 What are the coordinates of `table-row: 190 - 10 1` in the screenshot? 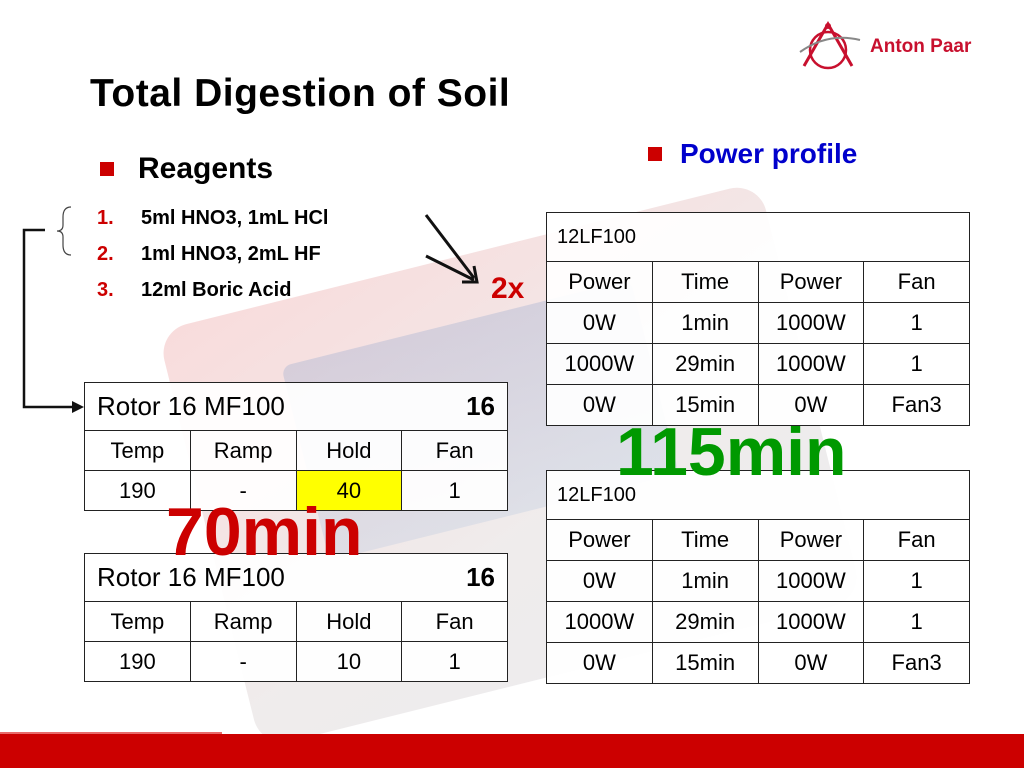 It's located at (296, 661).